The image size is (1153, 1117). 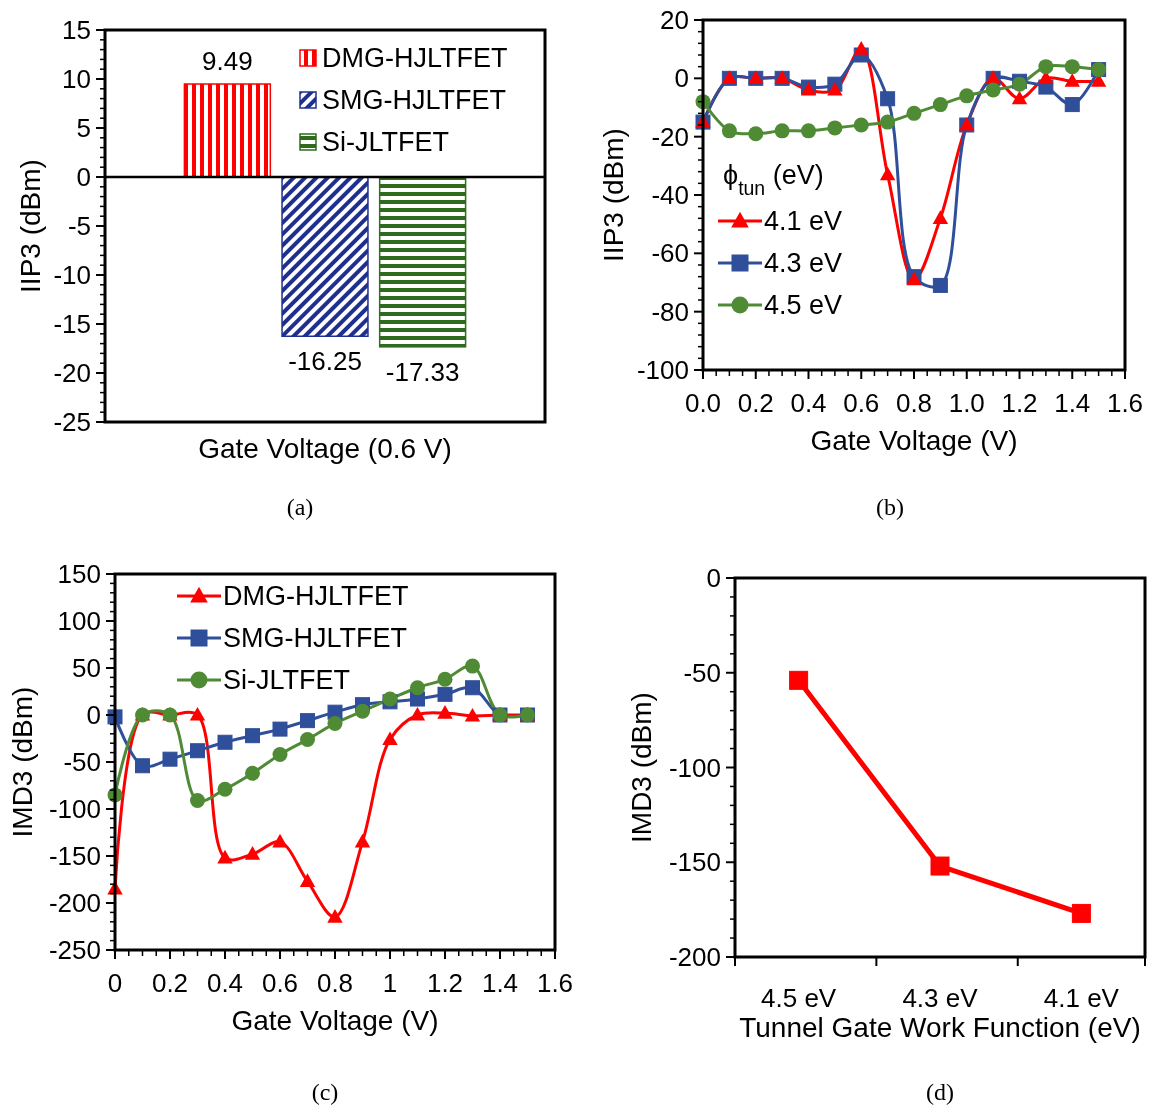 What do you see at coordinates (940, 1092) in the screenshot?
I see `text: (d)` at bounding box center [940, 1092].